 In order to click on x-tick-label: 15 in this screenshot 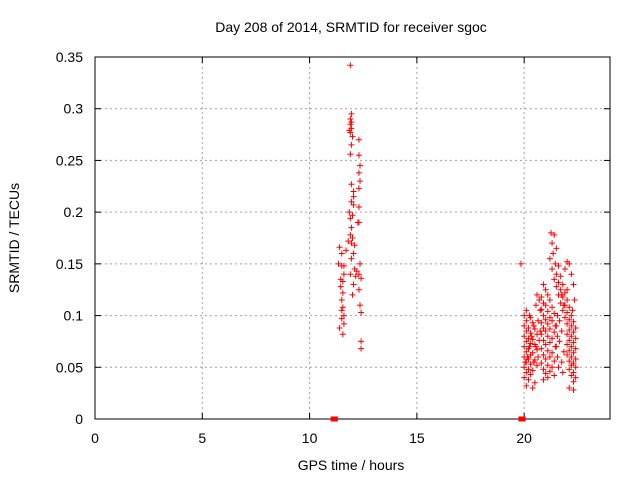, I will do `click(417, 438)`.